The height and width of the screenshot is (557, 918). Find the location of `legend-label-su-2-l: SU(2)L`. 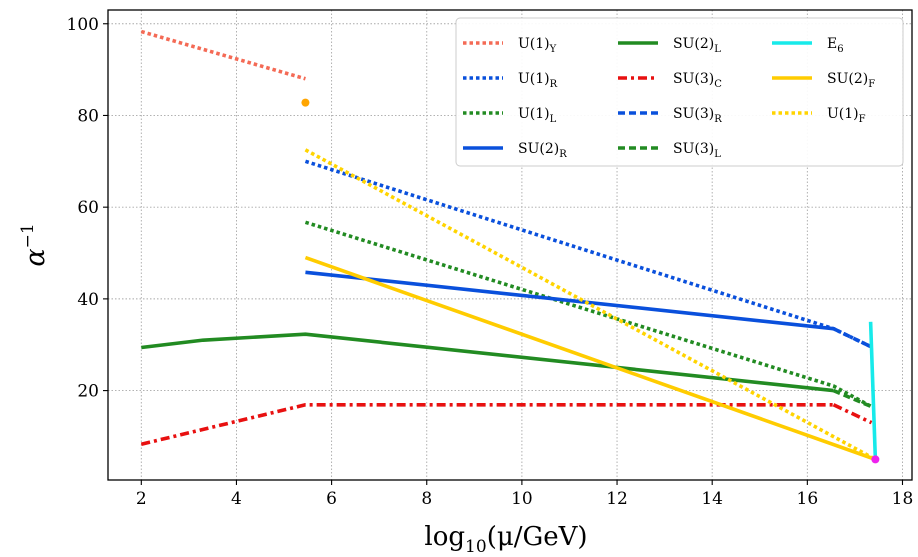

legend-label-su-2-l: SU(2)L is located at coordinates (697, 45).